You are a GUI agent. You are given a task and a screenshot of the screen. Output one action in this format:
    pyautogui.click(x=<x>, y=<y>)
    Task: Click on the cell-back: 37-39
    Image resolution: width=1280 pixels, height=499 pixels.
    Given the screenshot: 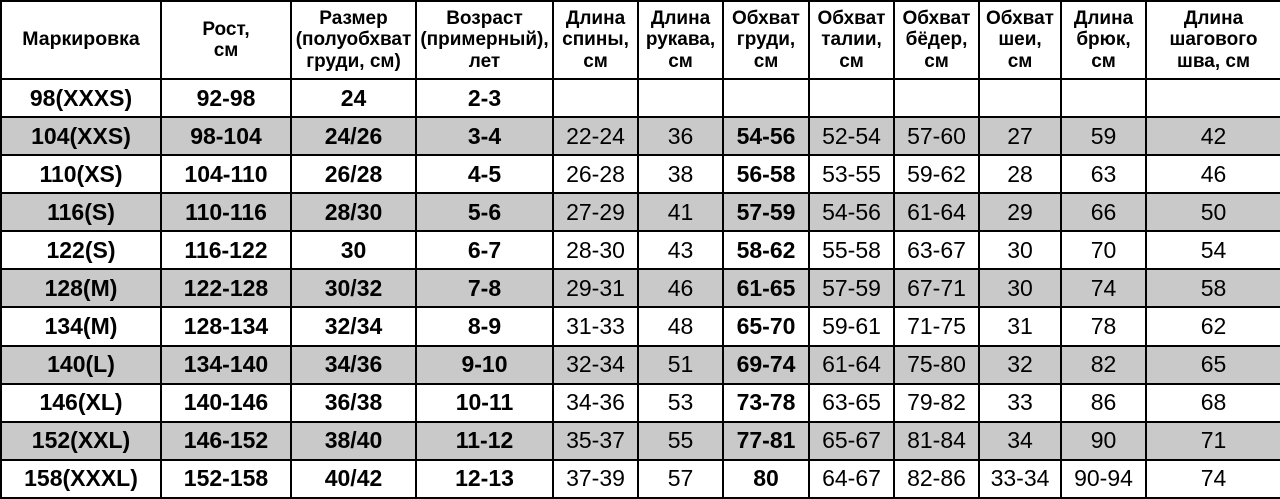 What is the action you would take?
    pyautogui.click(x=595, y=478)
    